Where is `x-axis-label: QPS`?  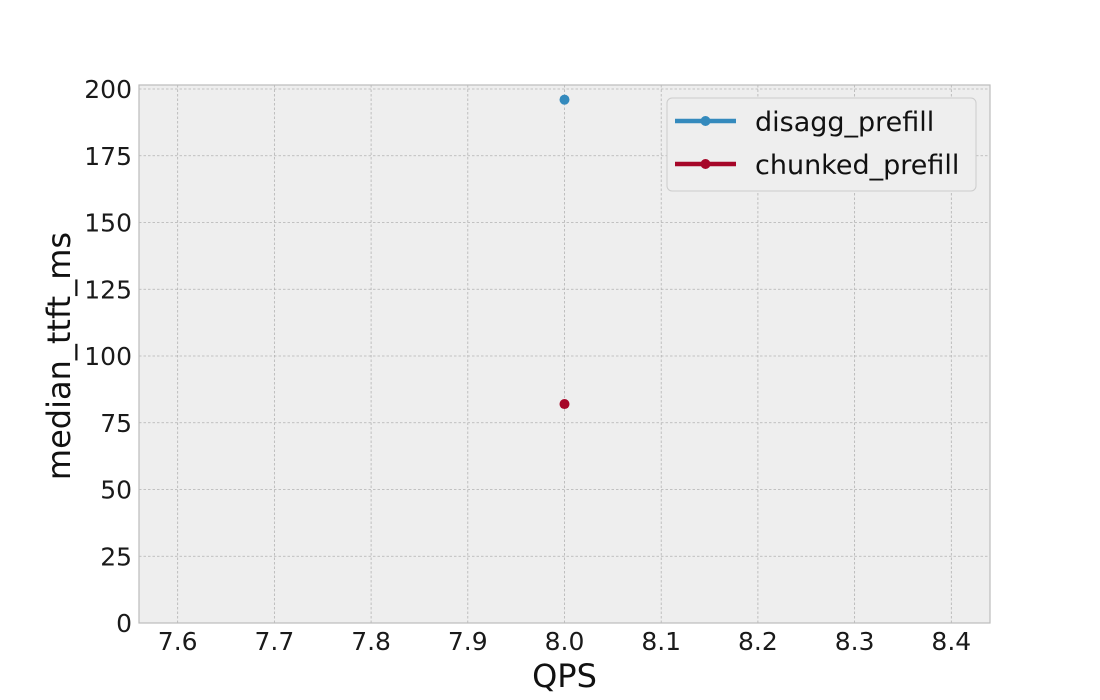
x-axis-label: QPS is located at coordinates (564, 676).